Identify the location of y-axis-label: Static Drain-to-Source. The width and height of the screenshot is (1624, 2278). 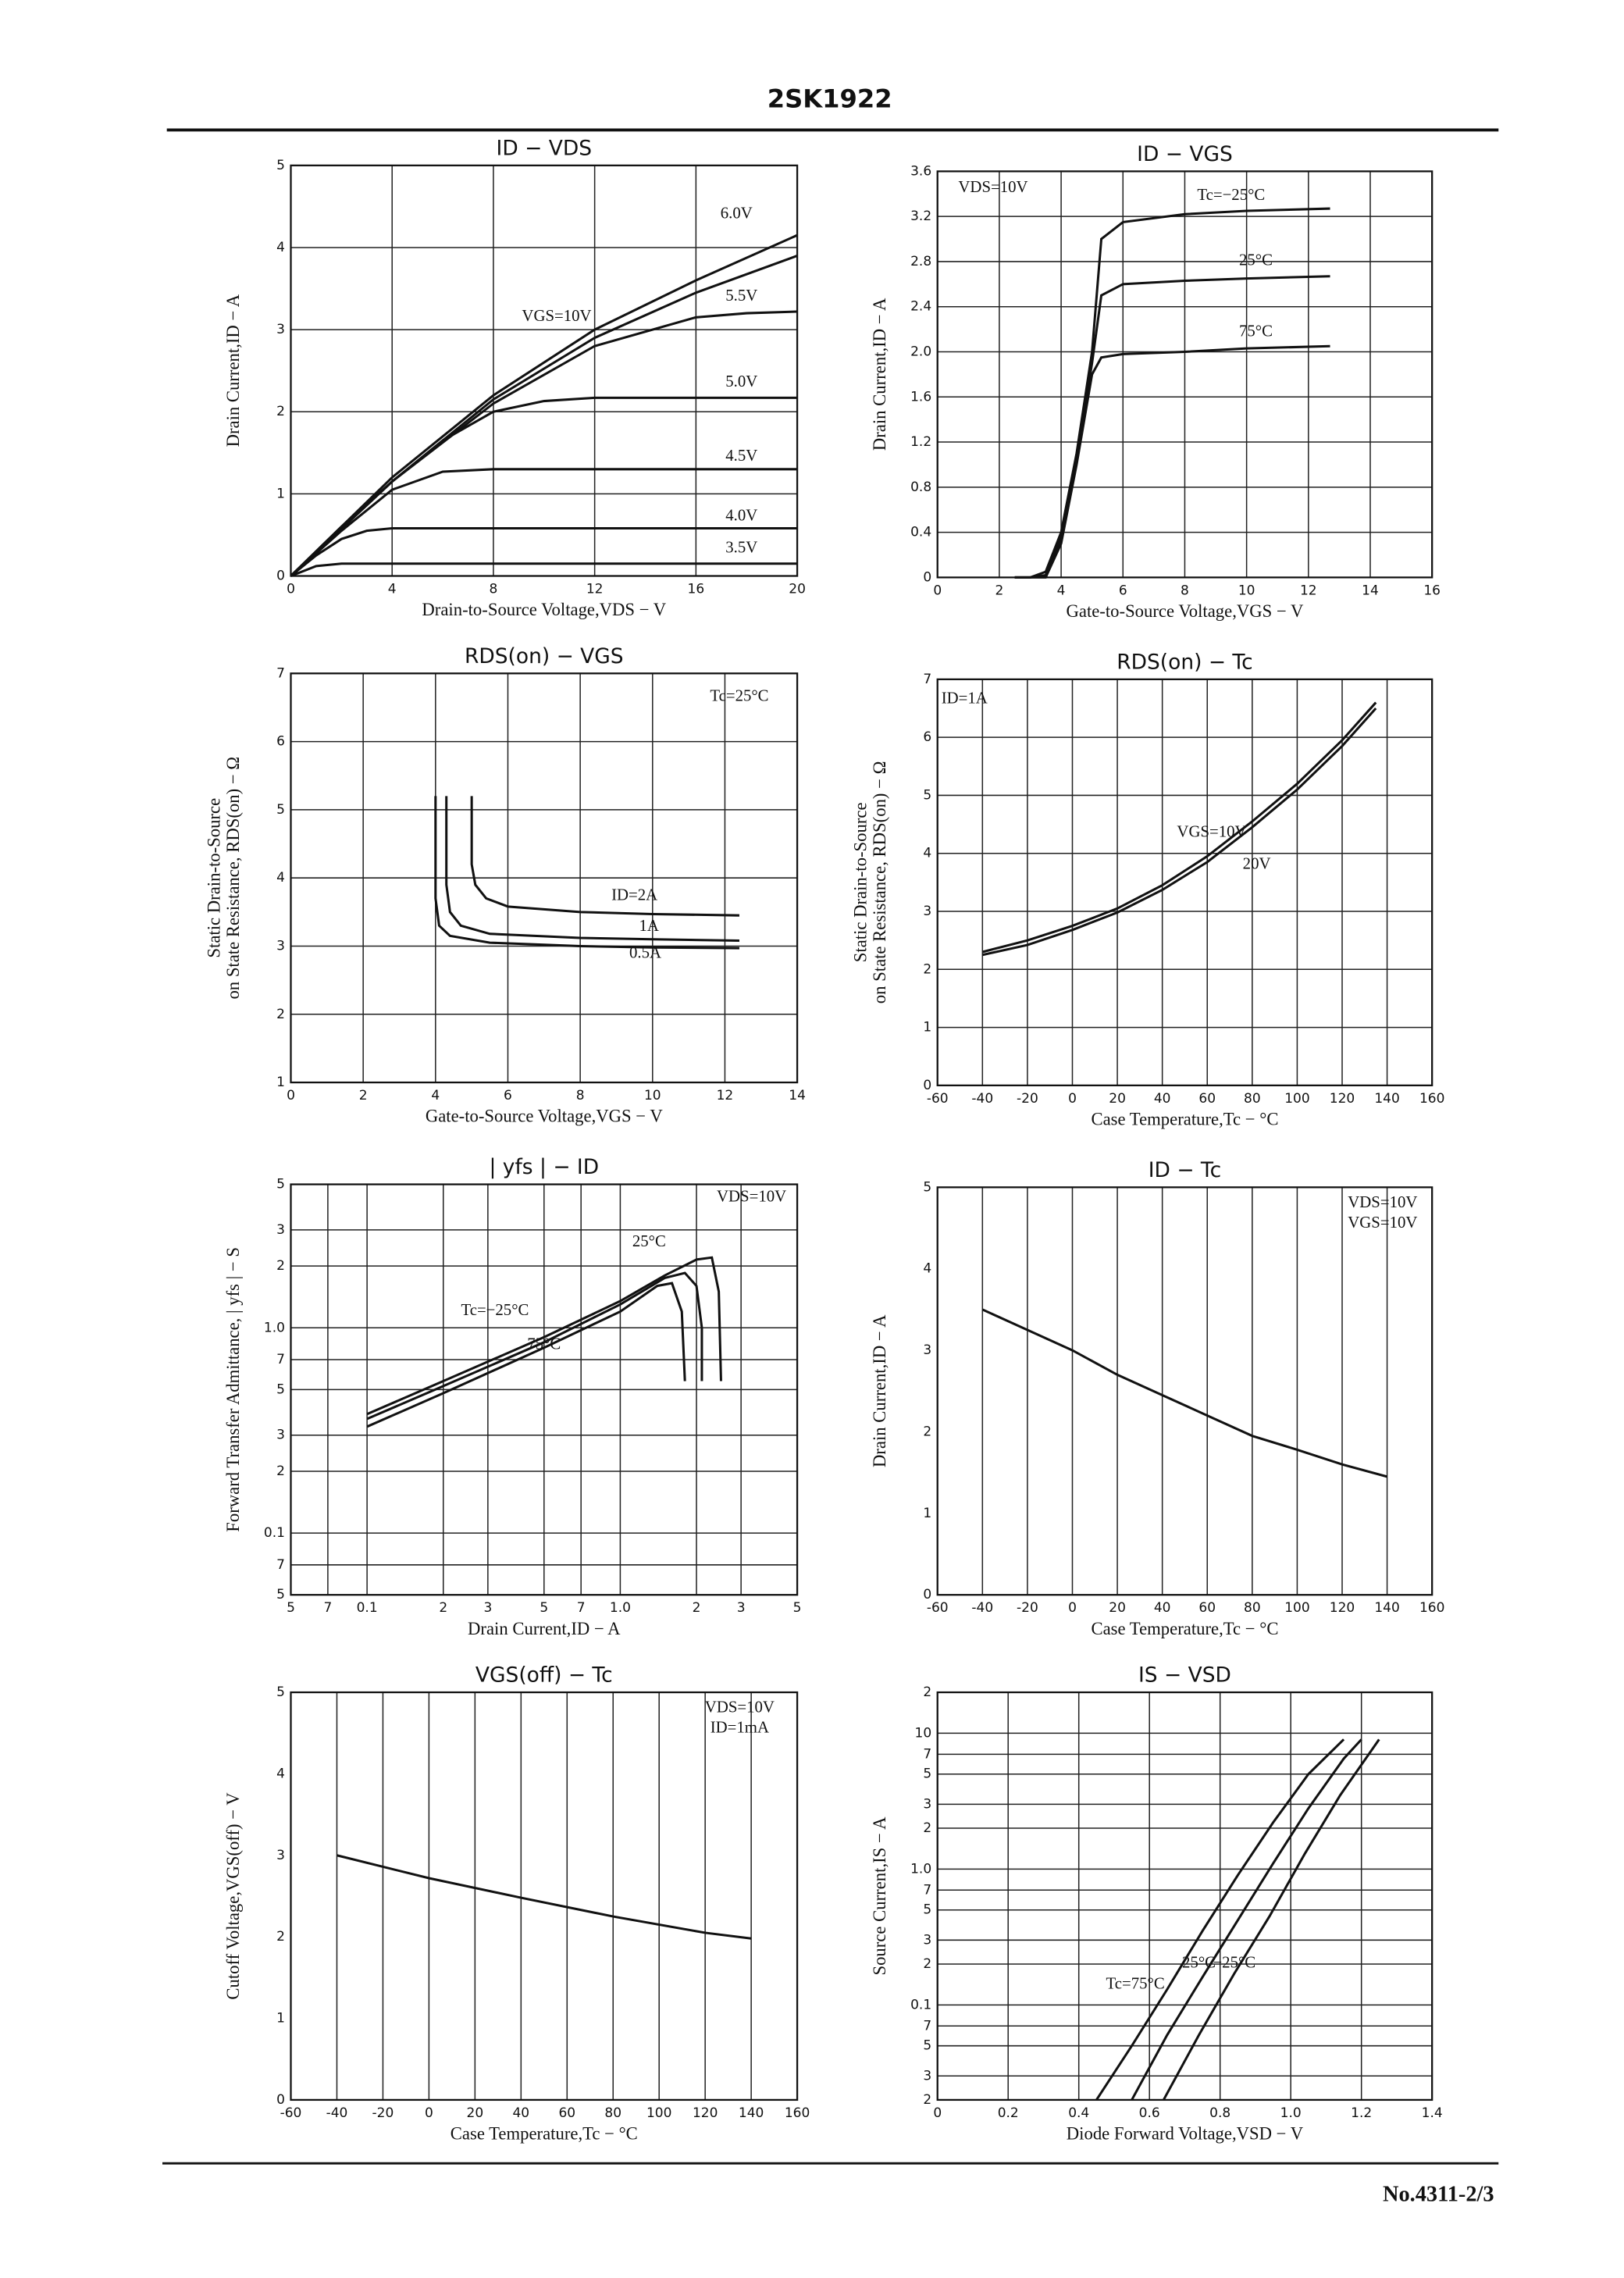
(860, 882).